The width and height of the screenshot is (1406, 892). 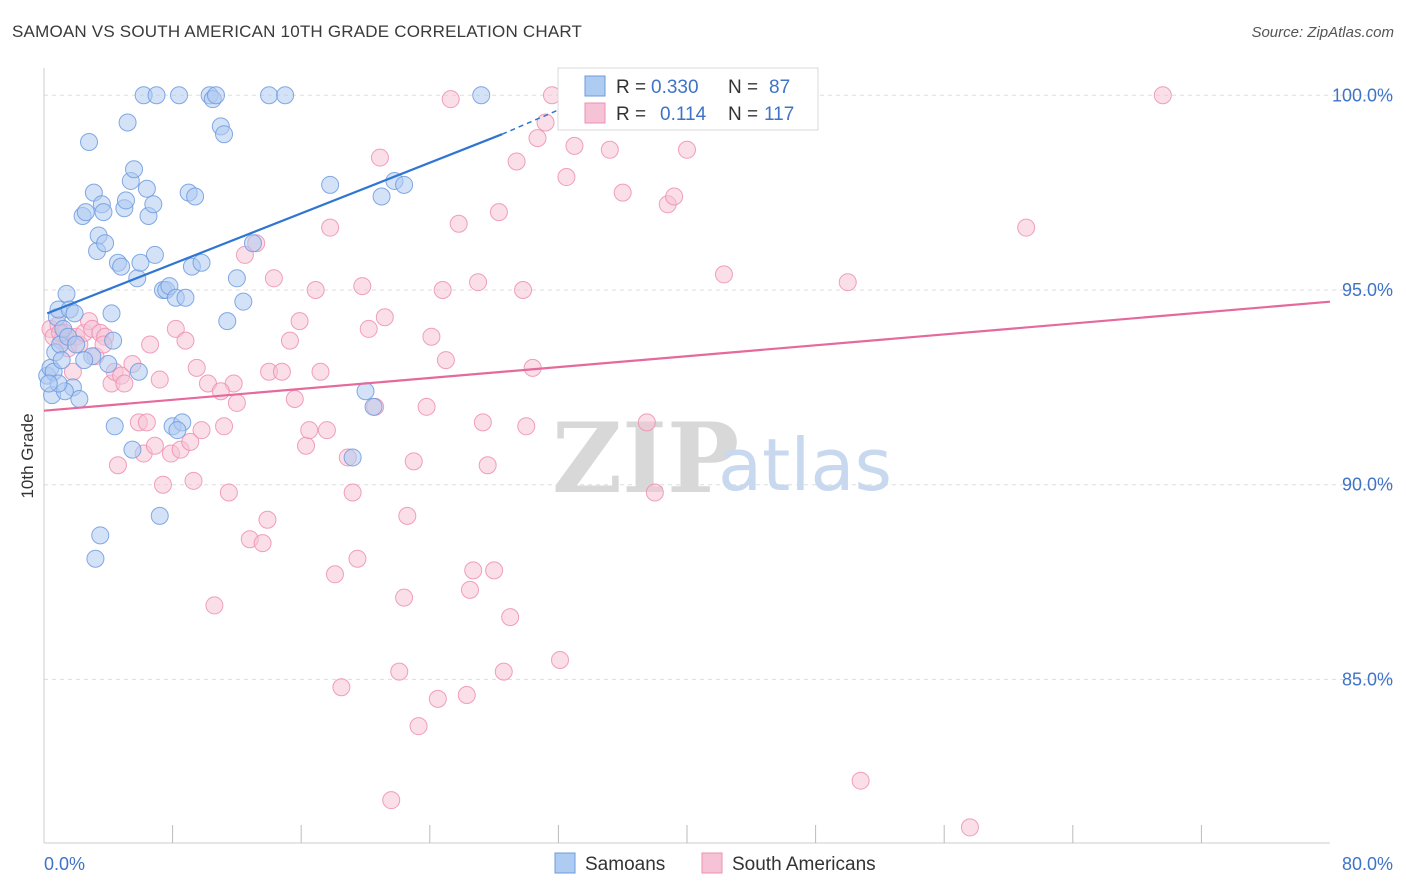 I want to click on legend-label-south-americans: South Americans, so click(x=804, y=864).